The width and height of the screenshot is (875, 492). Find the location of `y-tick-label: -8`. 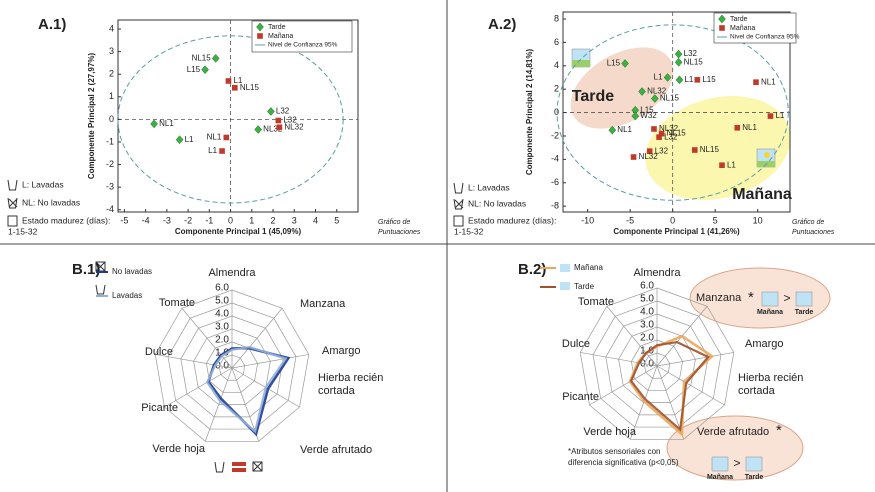

y-tick-label: -8 is located at coordinates (555, 206).